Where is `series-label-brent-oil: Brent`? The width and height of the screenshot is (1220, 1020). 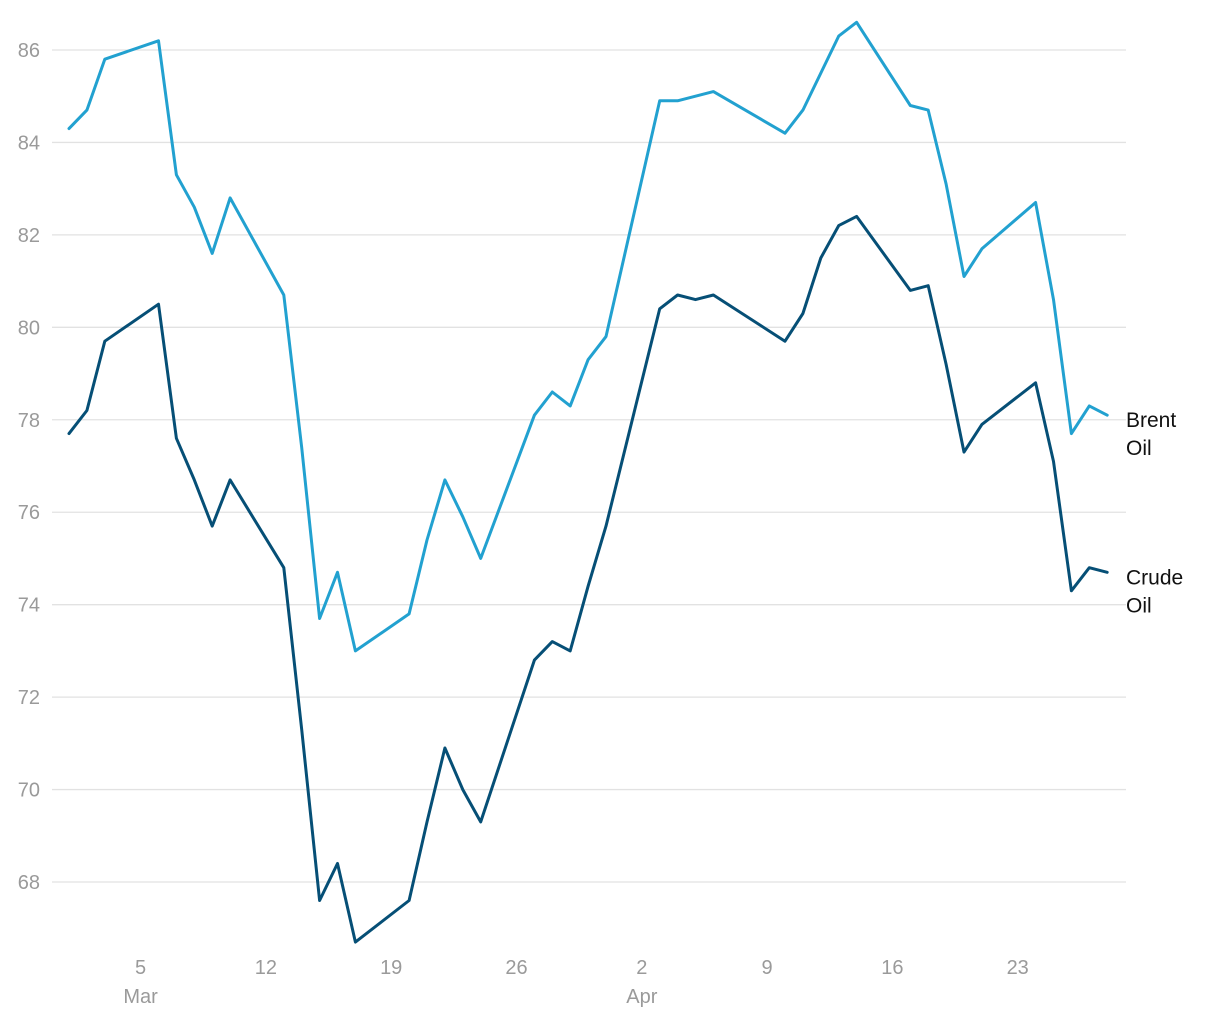 series-label-brent-oil: Brent is located at coordinates (1151, 420).